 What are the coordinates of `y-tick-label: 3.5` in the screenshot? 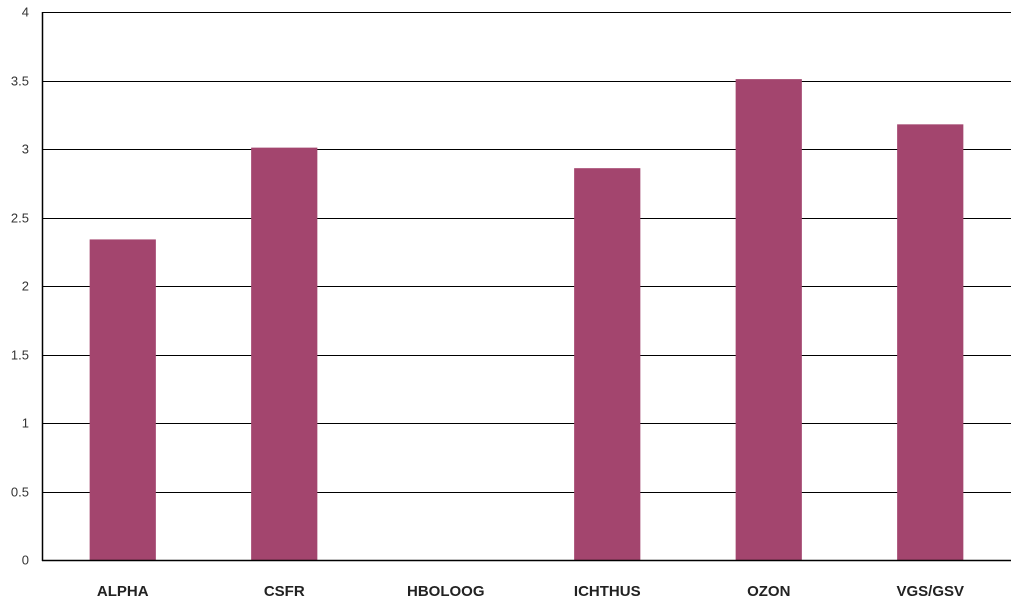 It's located at (20, 81).